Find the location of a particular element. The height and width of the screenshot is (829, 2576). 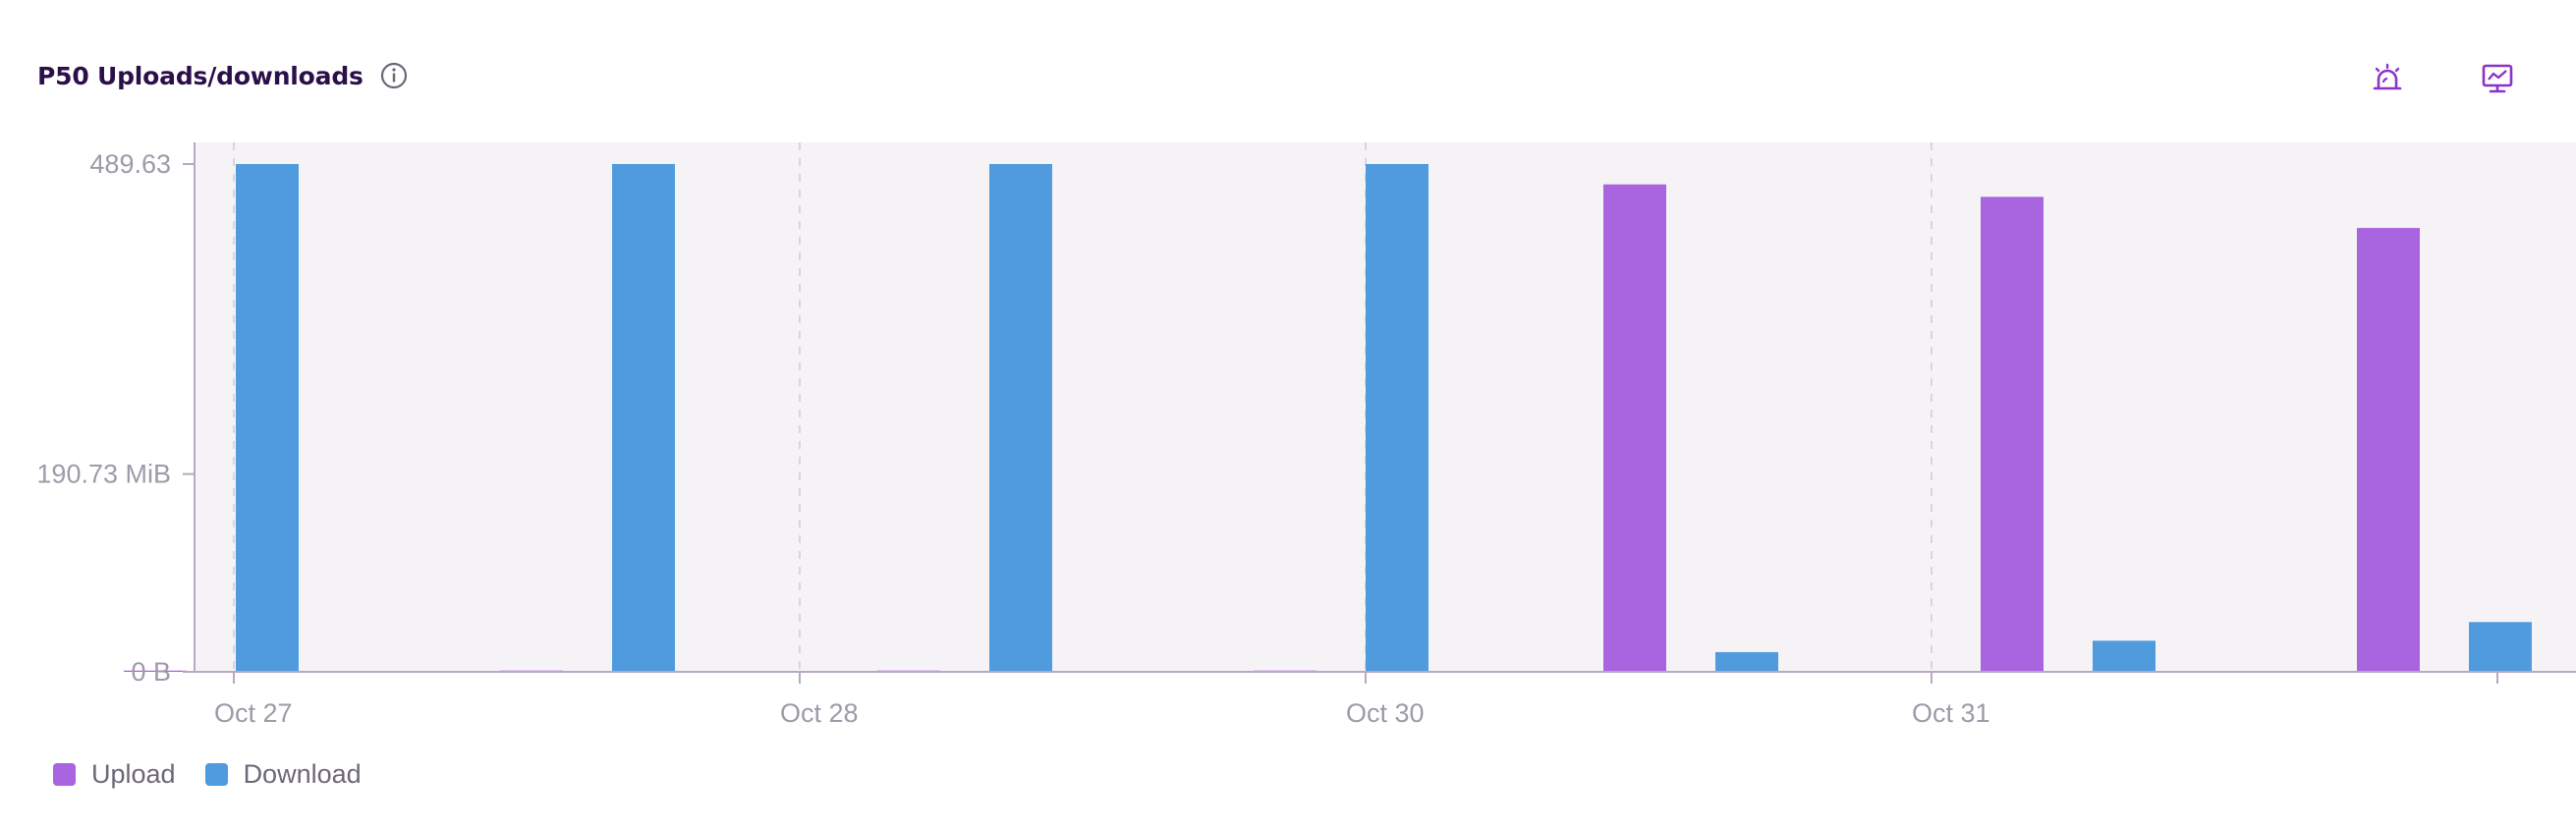

chart-title: P50 Uploads/downloads is located at coordinates (200, 75).